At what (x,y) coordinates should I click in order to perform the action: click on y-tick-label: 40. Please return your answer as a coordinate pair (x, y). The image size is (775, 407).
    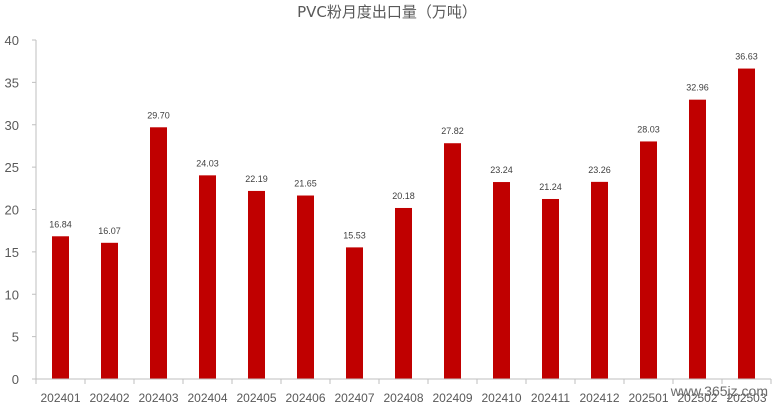
    Looking at the image, I should click on (12, 40).